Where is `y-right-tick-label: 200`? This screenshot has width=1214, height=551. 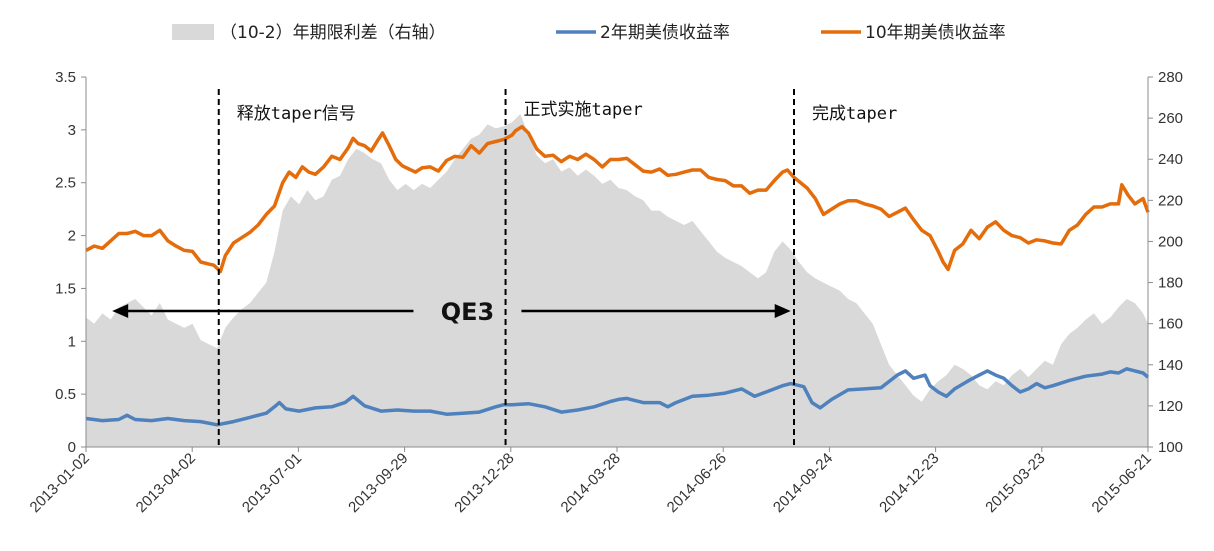 y-right-tick-label: 200 is located at coordinates (1170, 241).